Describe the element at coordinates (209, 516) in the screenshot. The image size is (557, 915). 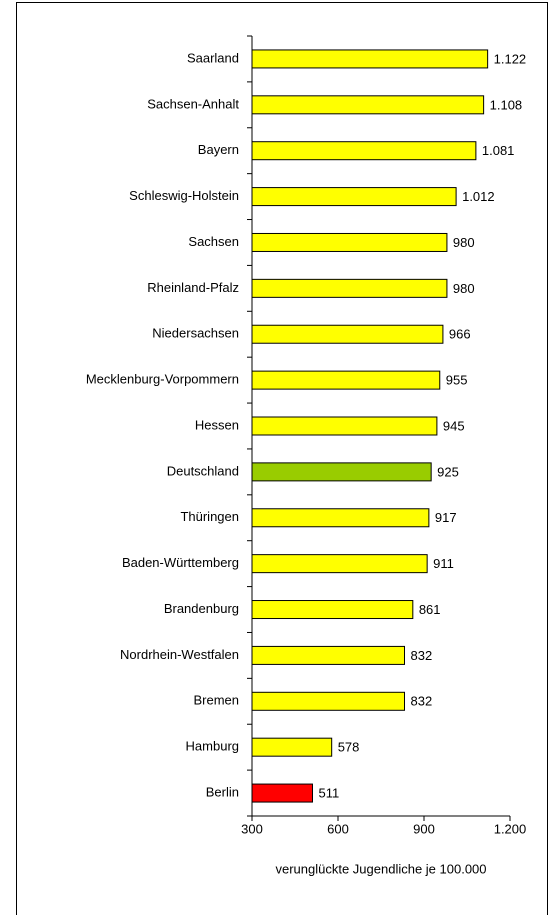
I see `y-tick-label: Thüringen` at that location.